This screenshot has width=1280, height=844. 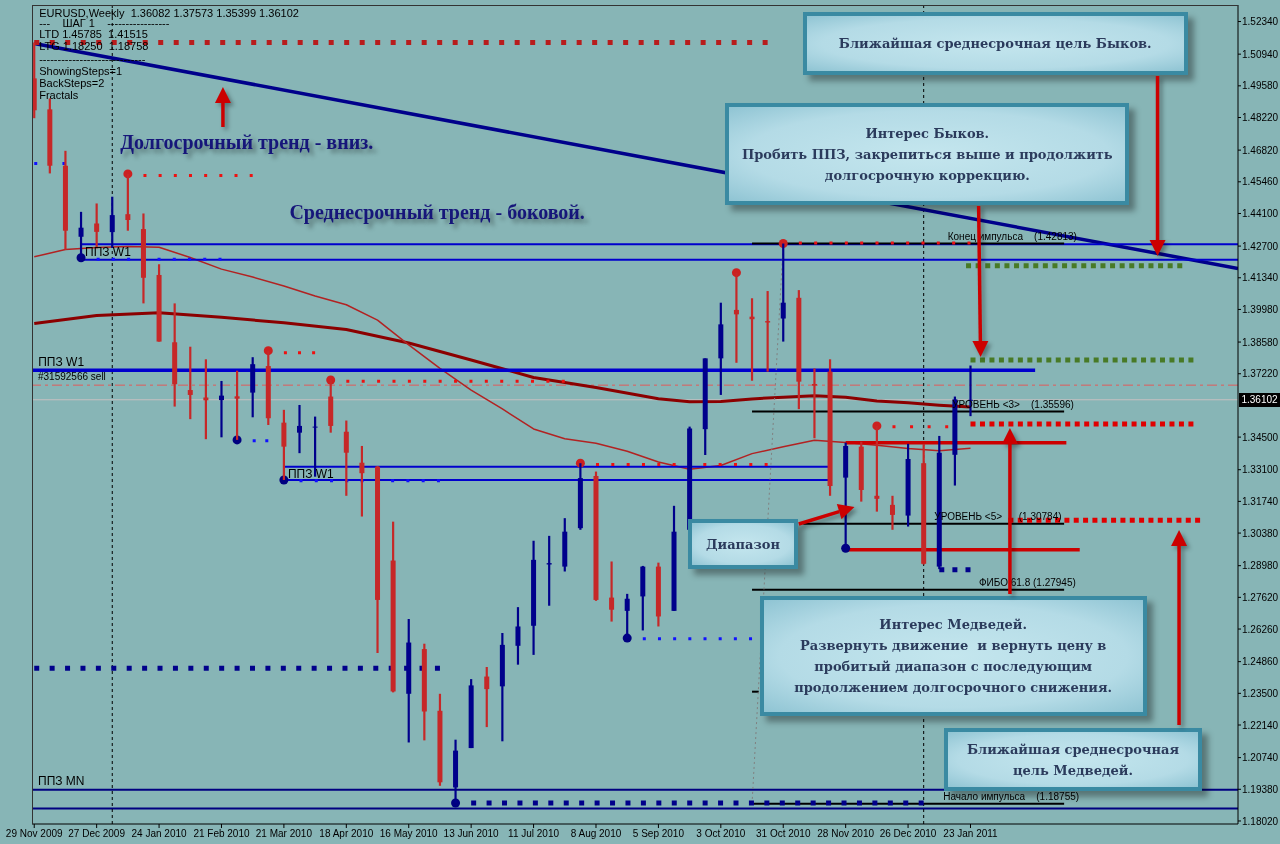 I want to click on y-tick-label: 1.28980, so click(x=1260, y=566).